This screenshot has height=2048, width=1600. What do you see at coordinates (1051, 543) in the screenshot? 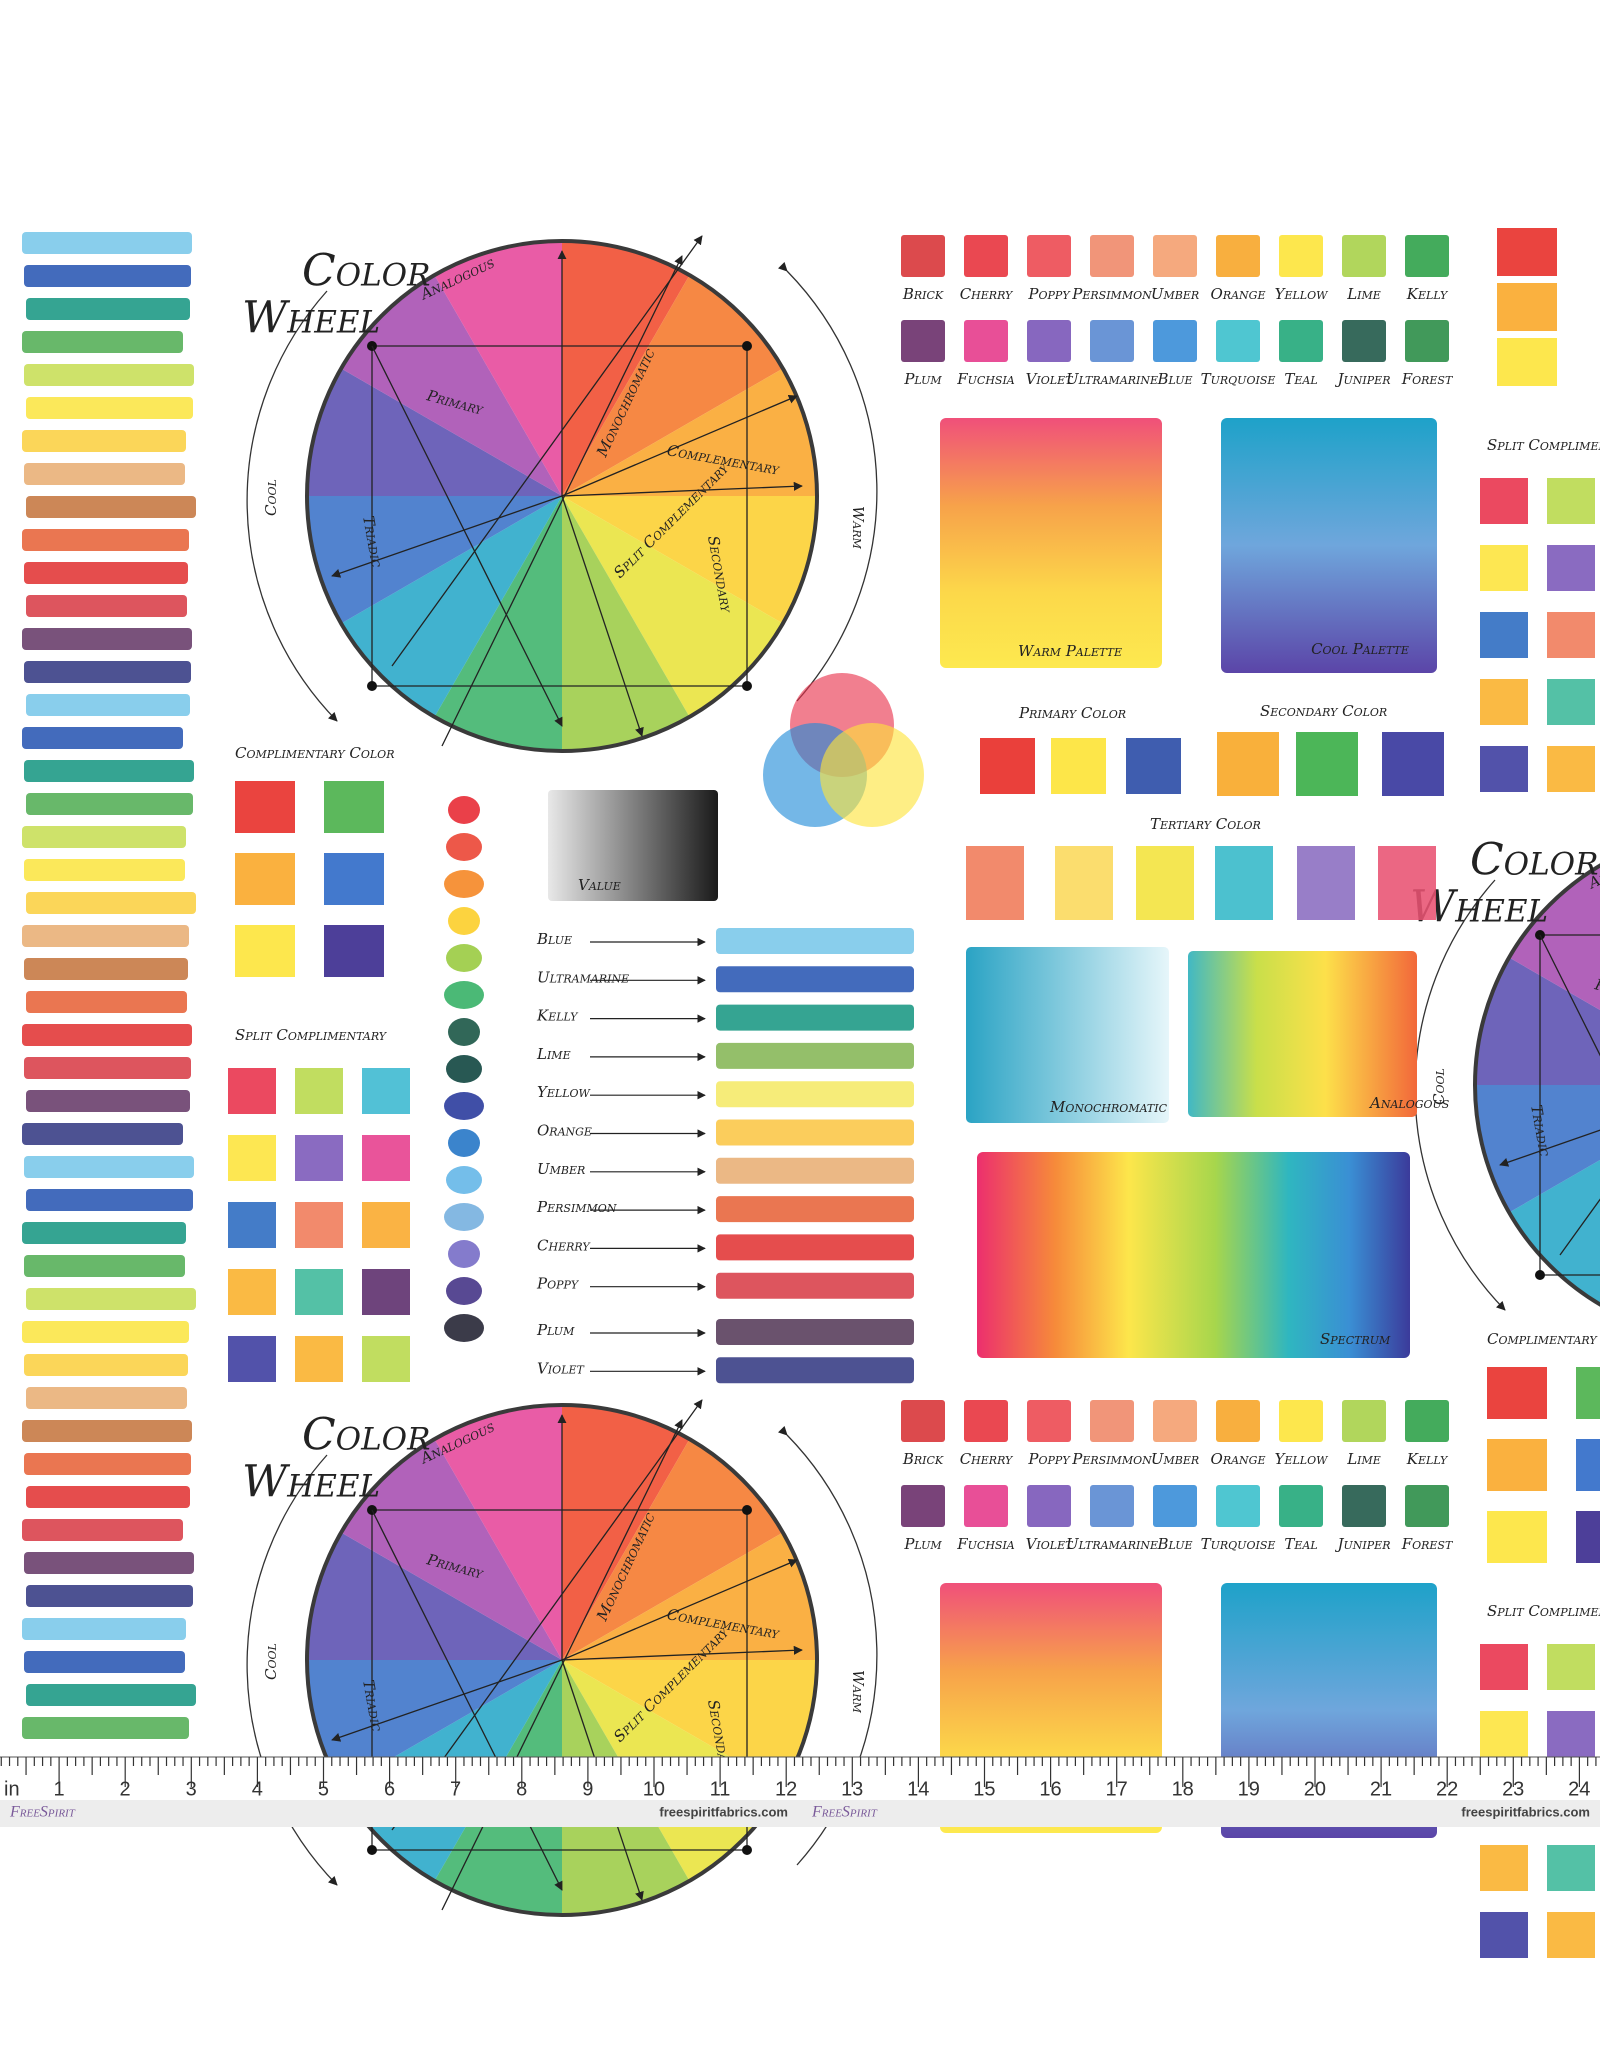
I see `warm-palette` at bounding box center [1051, 543].